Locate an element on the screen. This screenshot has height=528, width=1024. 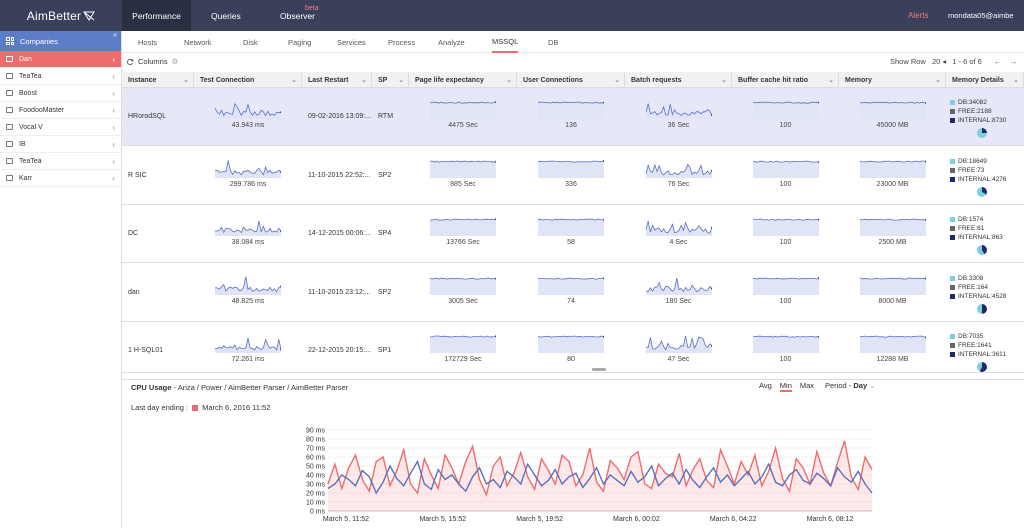
column-header: Memory ⌄ is located at coordinates (892, 80).